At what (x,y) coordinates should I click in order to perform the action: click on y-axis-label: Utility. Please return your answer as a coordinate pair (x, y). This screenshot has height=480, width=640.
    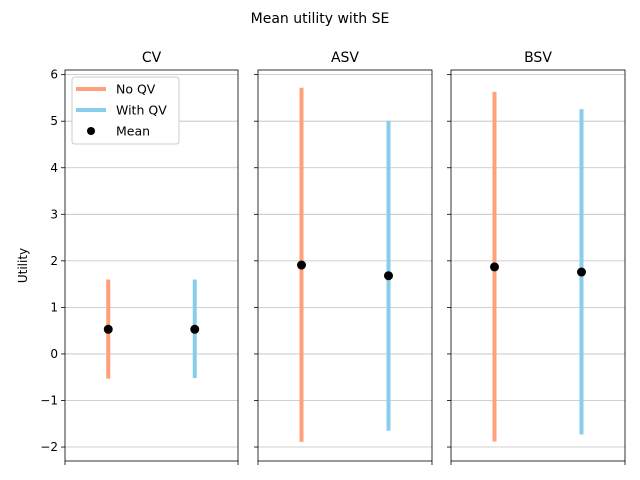
    Looking at the image, I should click on (23, 265).